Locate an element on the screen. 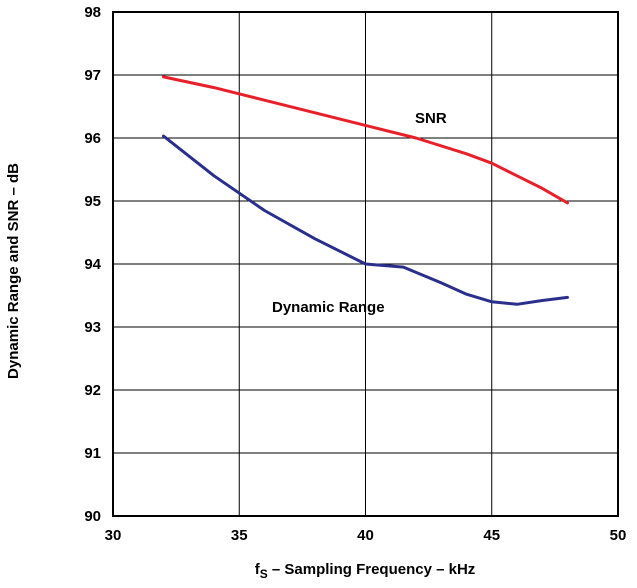 The image size is (637, 588). x-tick-label-50: 50 is located at coordinates (618, 535).